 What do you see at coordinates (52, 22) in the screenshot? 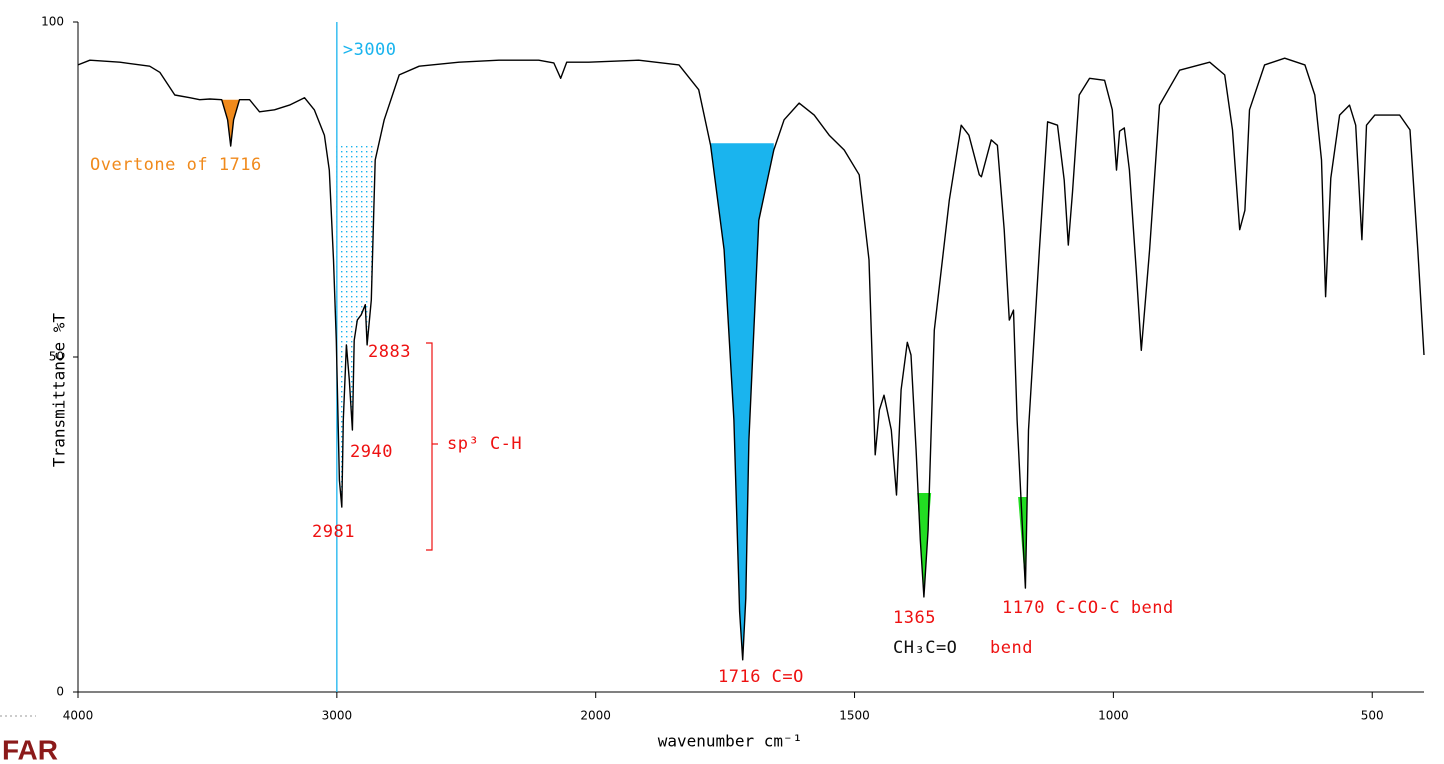
I see `y-tick-label: 100` at bounding box center [52, 22].